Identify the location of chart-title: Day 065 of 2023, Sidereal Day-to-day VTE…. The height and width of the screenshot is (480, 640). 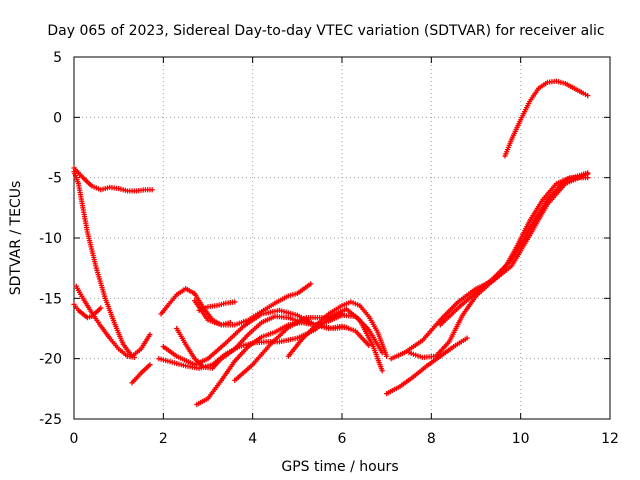
(325, 31).